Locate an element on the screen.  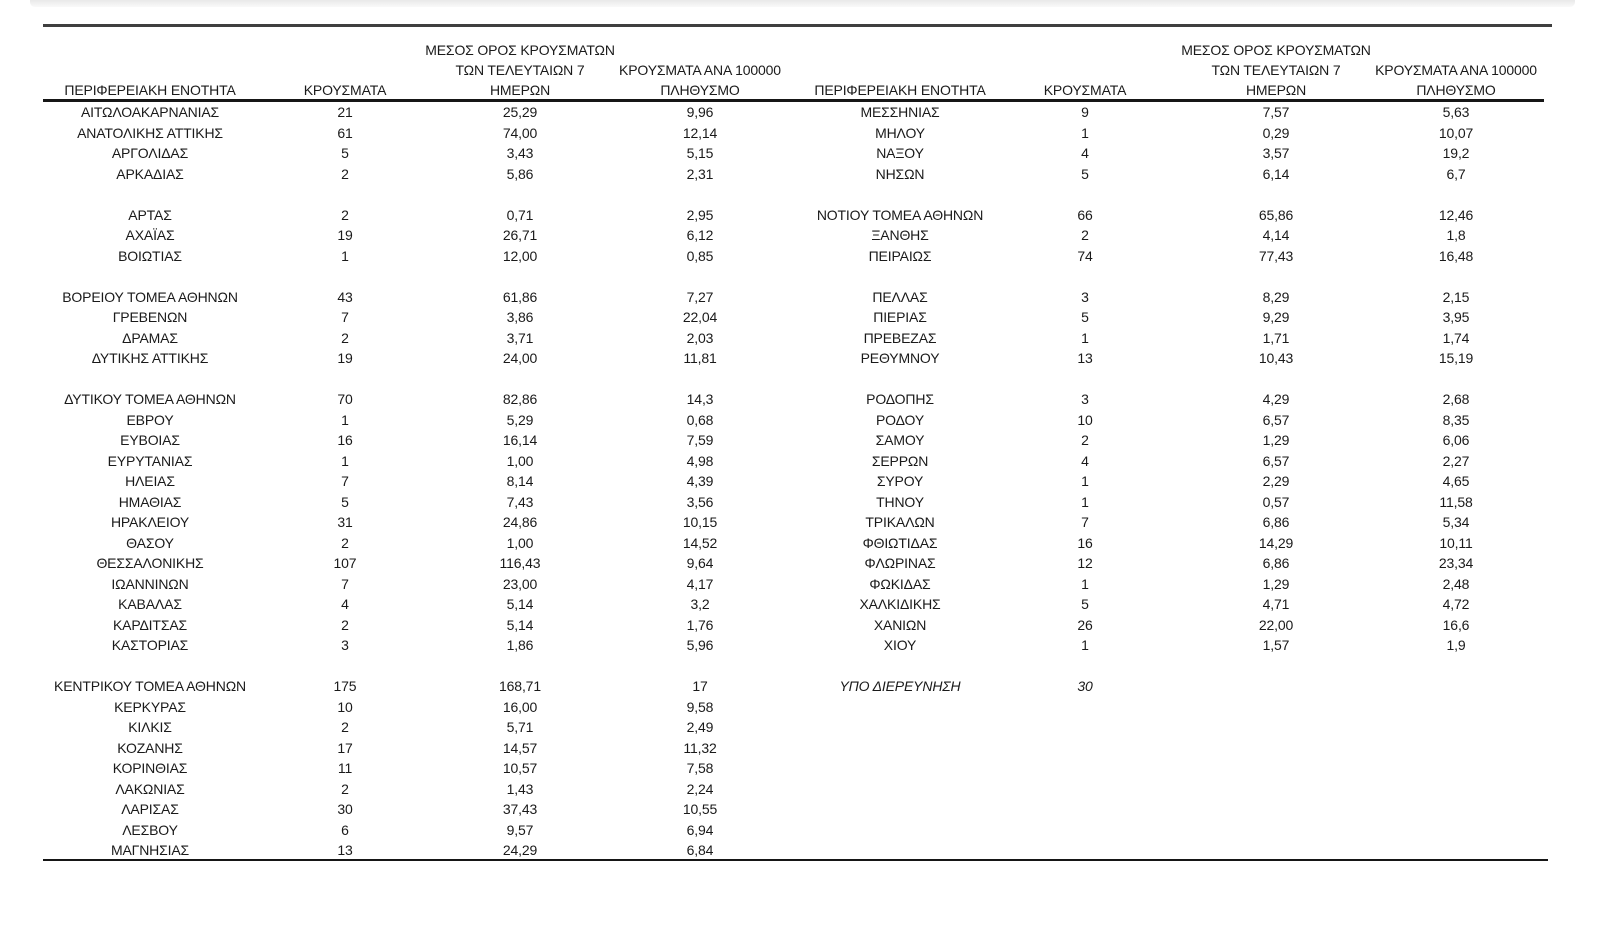
cell-per100k: 6,06 is located at coordinates (1456, 440).